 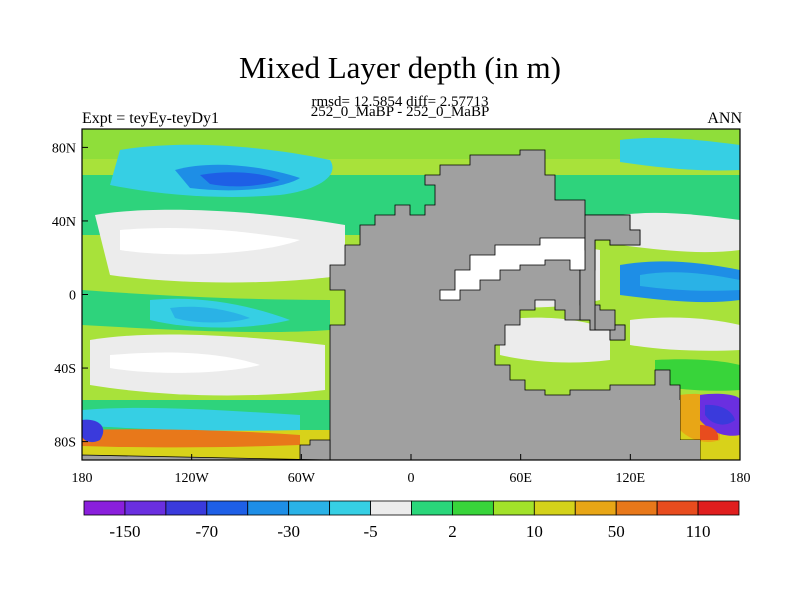 I want to click on colorbar-label: 10, so click(x=534, y=531).